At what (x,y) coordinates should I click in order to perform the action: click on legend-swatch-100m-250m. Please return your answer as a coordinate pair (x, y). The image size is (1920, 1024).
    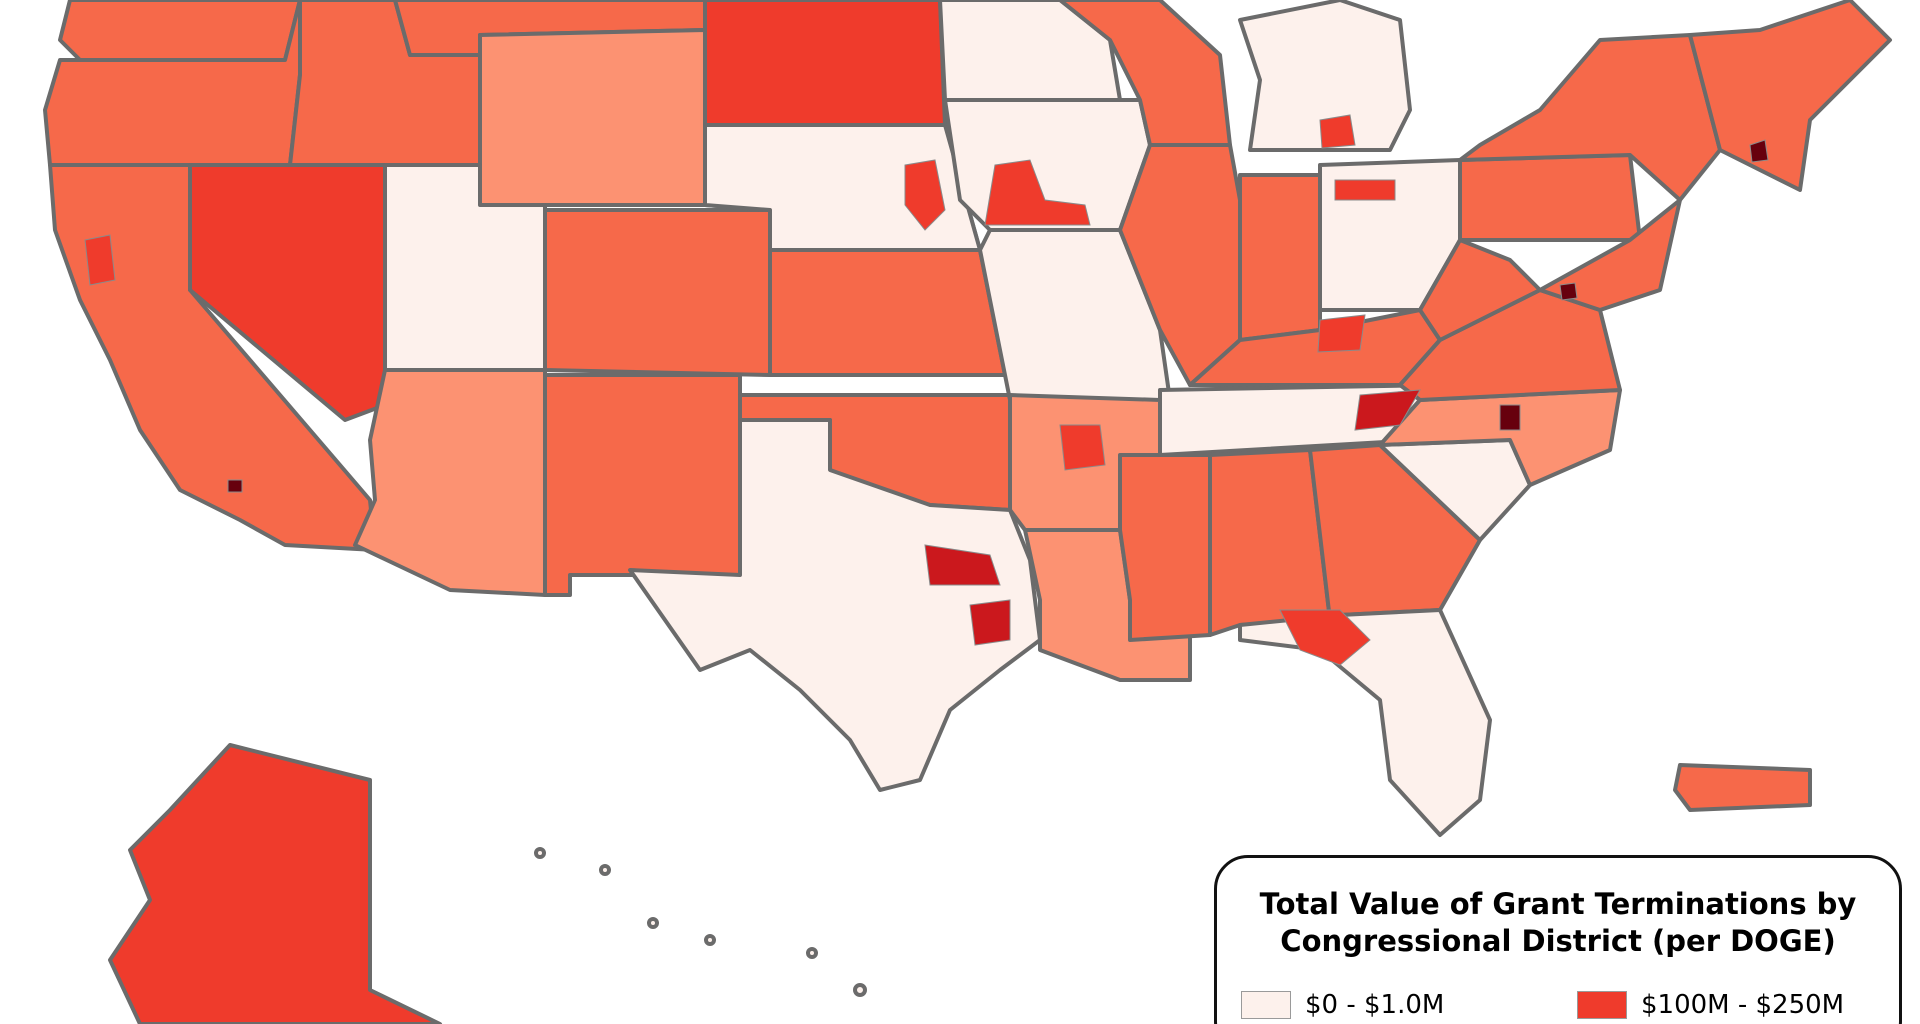
    Looking at the image, I should click on (1602, 1005).